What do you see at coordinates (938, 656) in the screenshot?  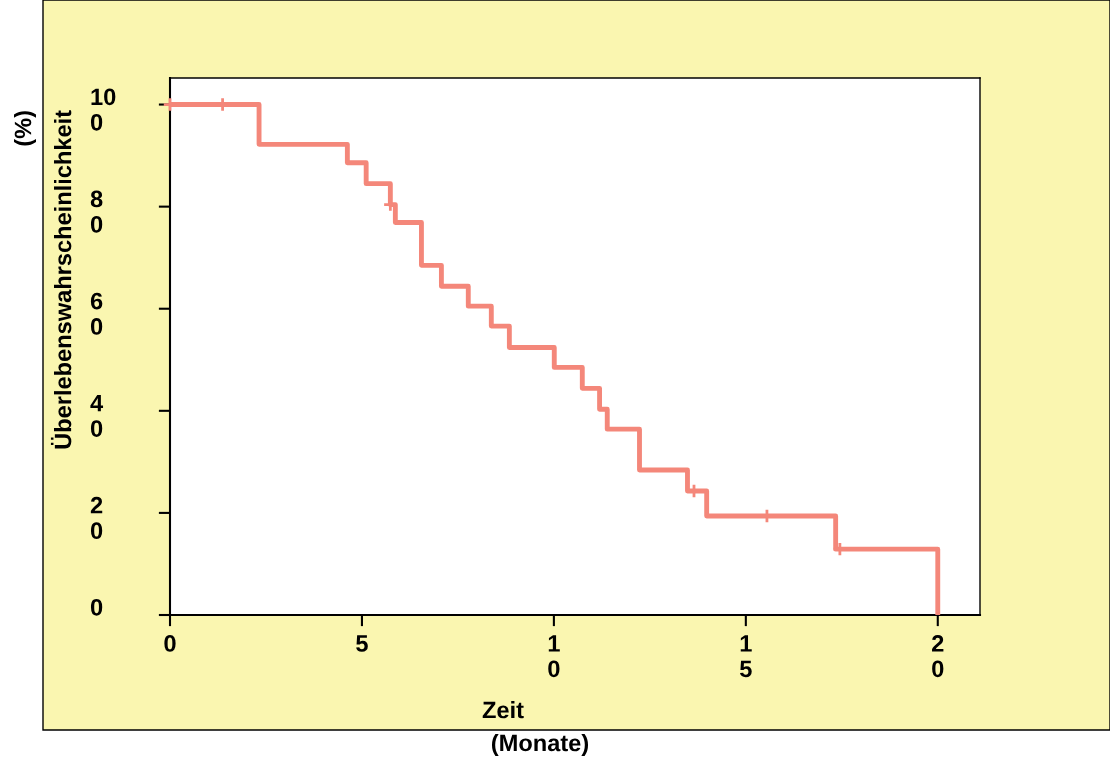 I see `x-tick-label: 2 0` at bounding box center [938, 656].